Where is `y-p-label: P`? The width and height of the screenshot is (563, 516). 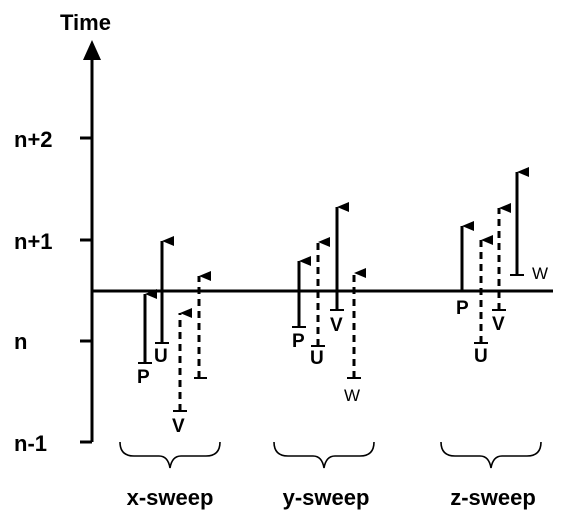
y-p-label: P is located at coordinates (298, 341).